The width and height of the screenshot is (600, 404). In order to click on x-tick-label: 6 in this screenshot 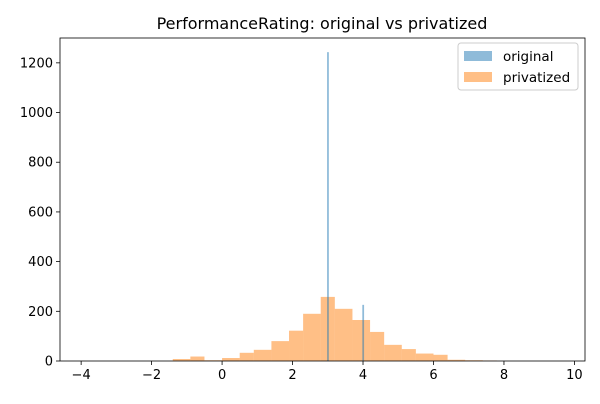, I will do `click(433, 375)`.